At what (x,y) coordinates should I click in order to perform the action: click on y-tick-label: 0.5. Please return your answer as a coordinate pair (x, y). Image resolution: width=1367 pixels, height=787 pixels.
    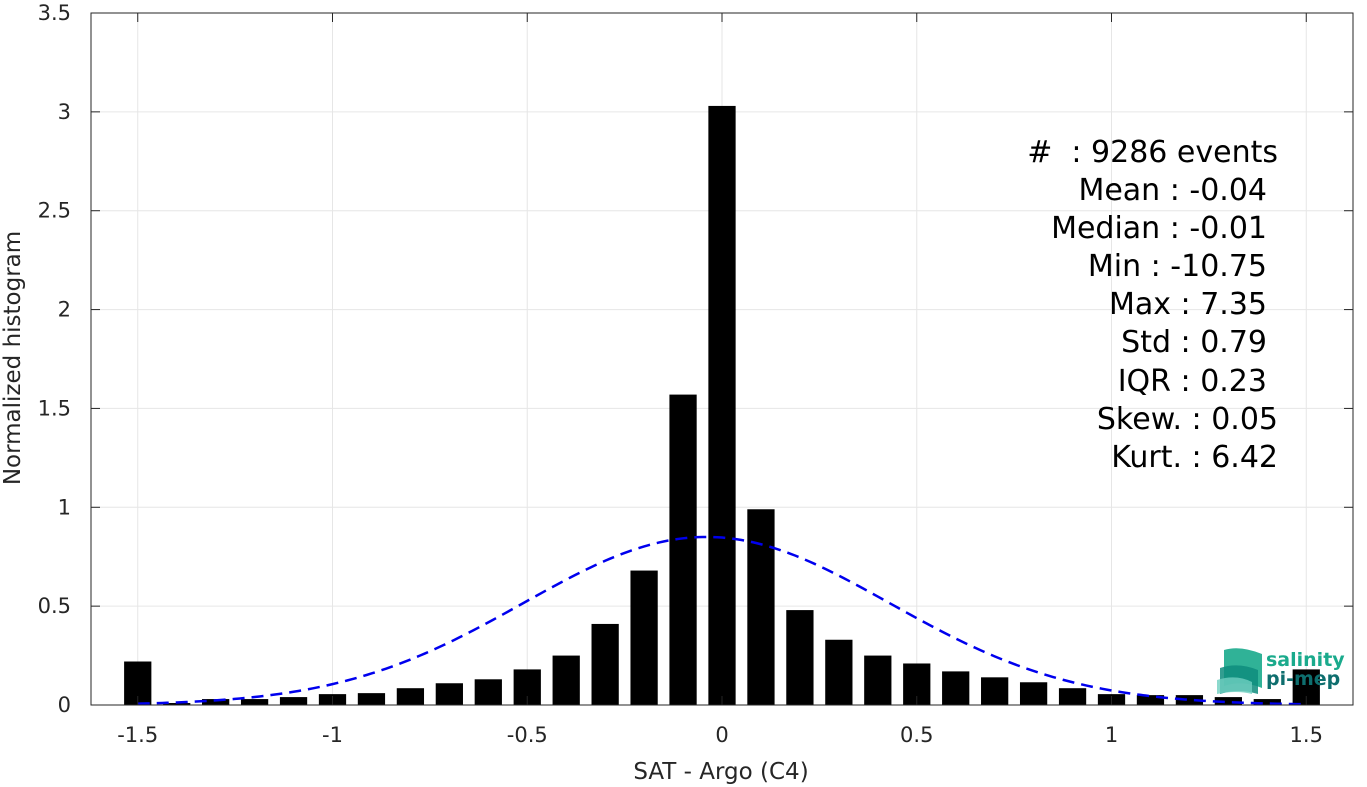
    Looking at the image, I should click on (54, 606).